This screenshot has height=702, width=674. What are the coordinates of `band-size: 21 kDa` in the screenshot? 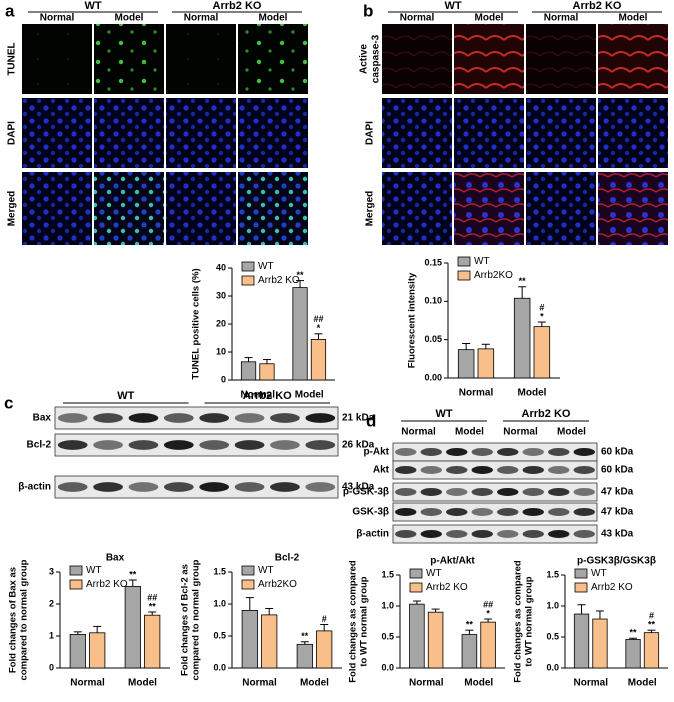 It's located at (358, 418).